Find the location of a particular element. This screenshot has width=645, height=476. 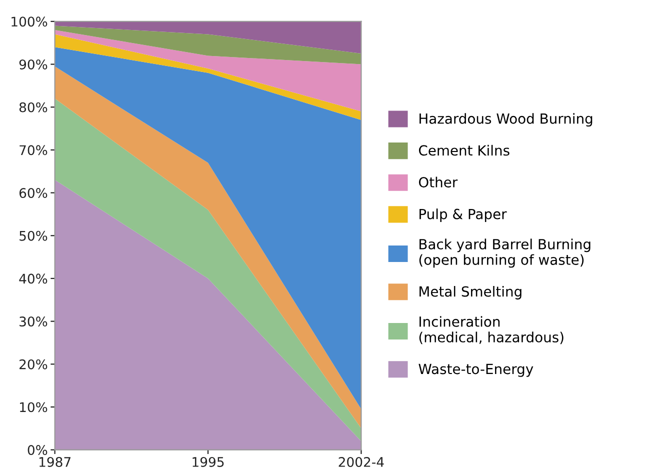

legend-label: Other is located at coordinates (438, 182).